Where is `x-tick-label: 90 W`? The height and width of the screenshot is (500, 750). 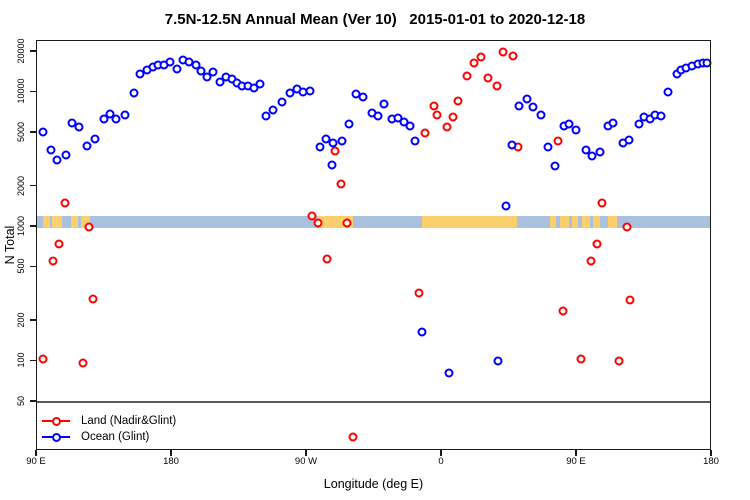 x-tick-label: 90 W is located at coordinates (306, 461).